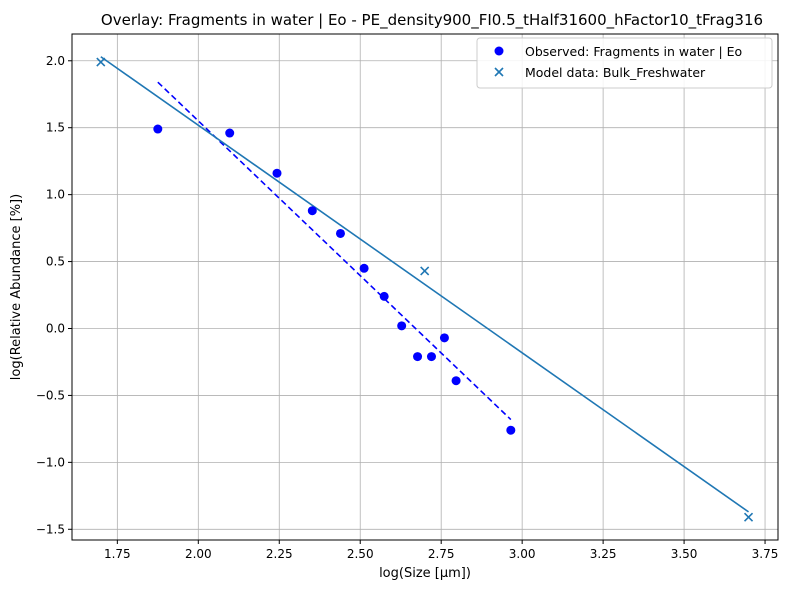 The image size is (802, 590). I want to click on x-tick-label: 1.75, so click(117, 554).